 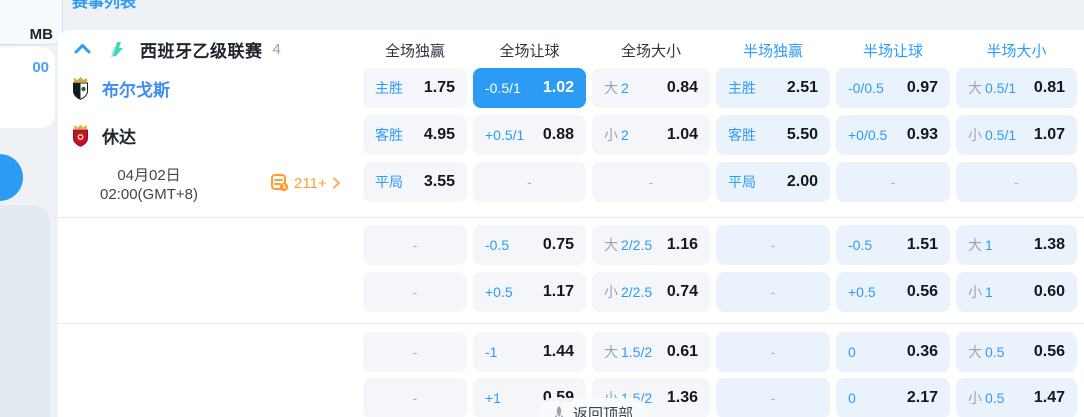 I want to click on odds-cell: 0 2.17, so click(x=893, y=397).